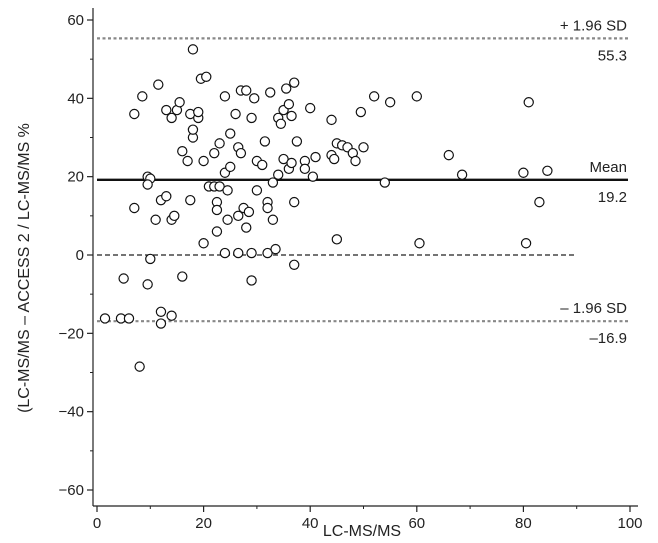  Describe the element at coordinates (24, 268) in the screenshot. I see `y-axis-label: (LC-MS/MS – ACCESS 2 / LC-MS/MS %` at that location.